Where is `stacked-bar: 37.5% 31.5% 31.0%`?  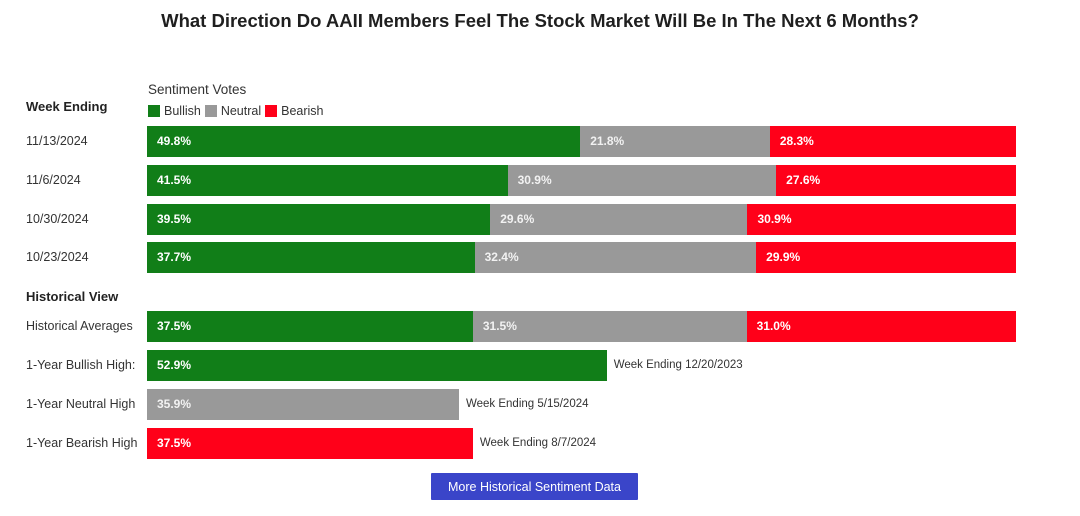 stacked-bar: 37.5% 31.5% 31.0% is located at coordinates (581, 326).